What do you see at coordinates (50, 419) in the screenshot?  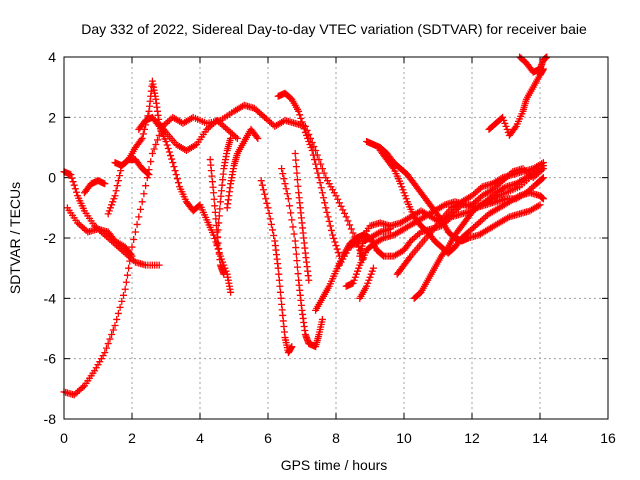 I see `y-tick-label: -8` at bounding box center [50, 419].